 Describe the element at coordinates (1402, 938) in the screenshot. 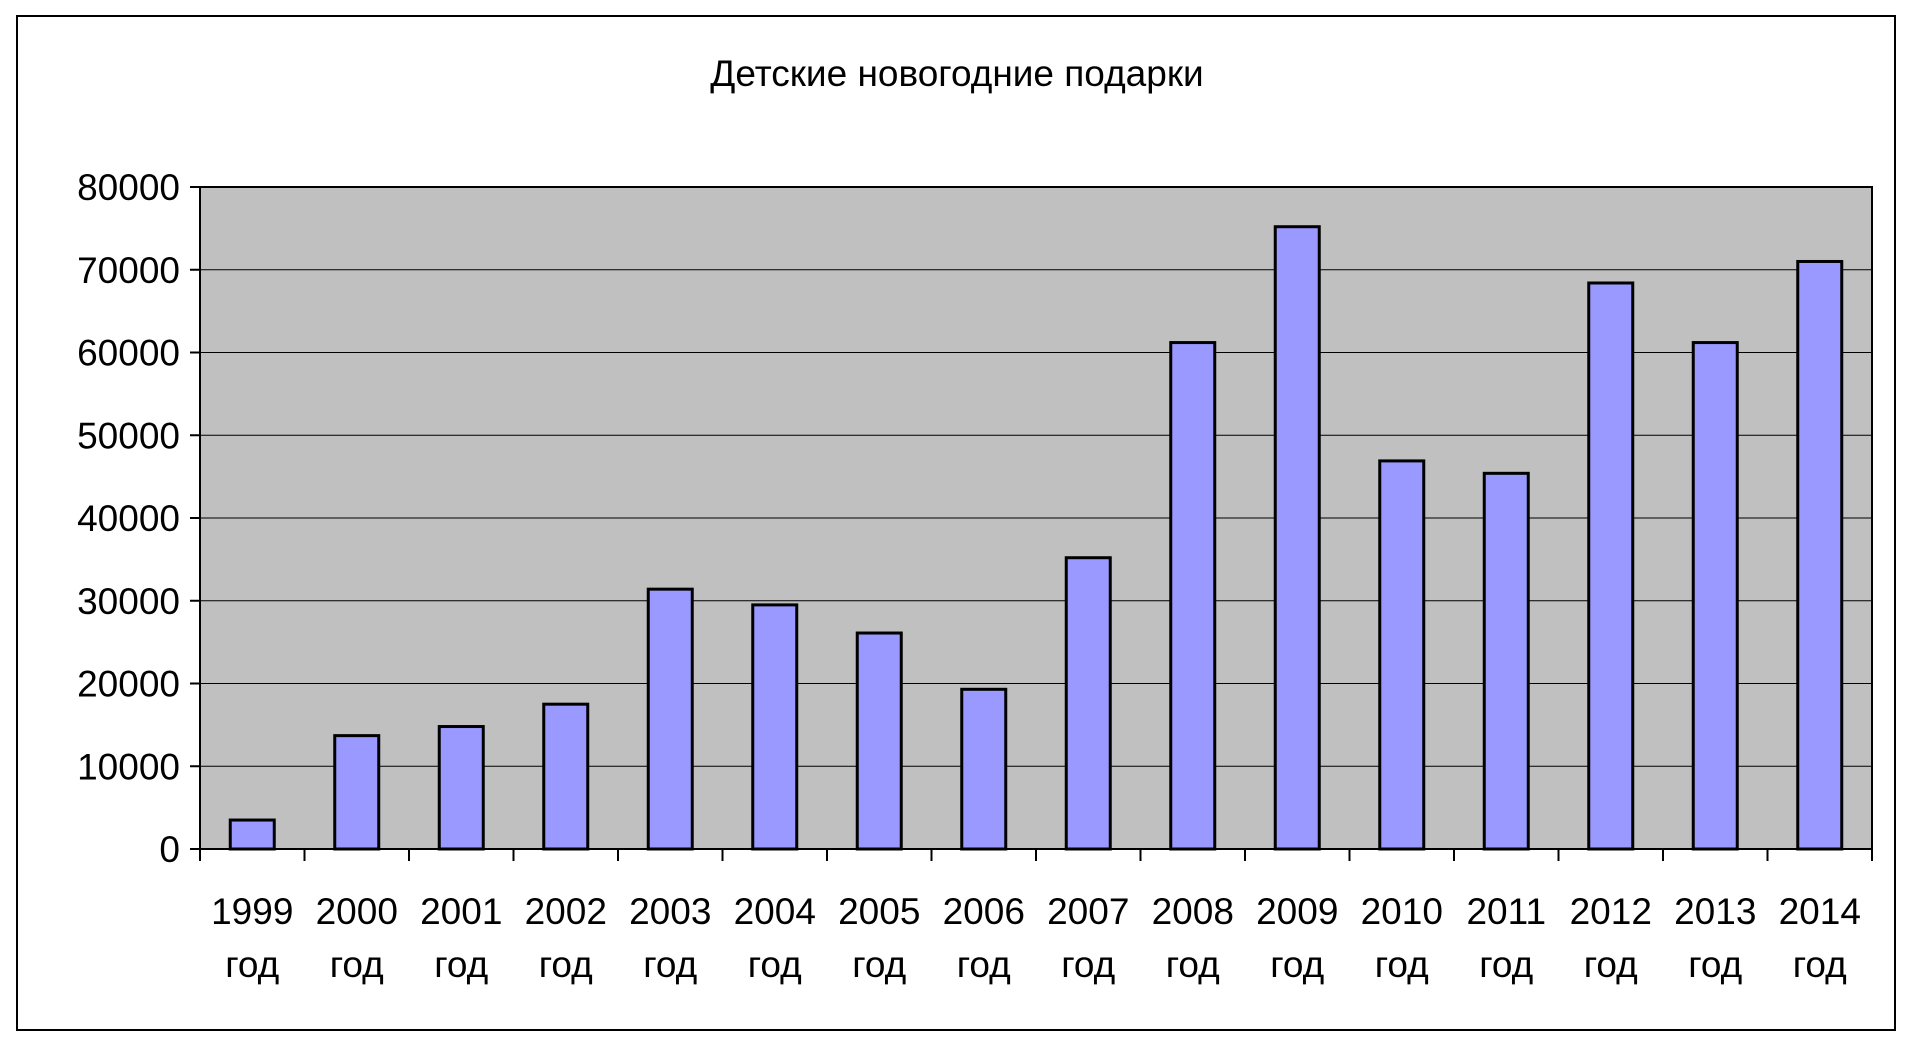

I see `x-tick-label: 2010 год` at that location.